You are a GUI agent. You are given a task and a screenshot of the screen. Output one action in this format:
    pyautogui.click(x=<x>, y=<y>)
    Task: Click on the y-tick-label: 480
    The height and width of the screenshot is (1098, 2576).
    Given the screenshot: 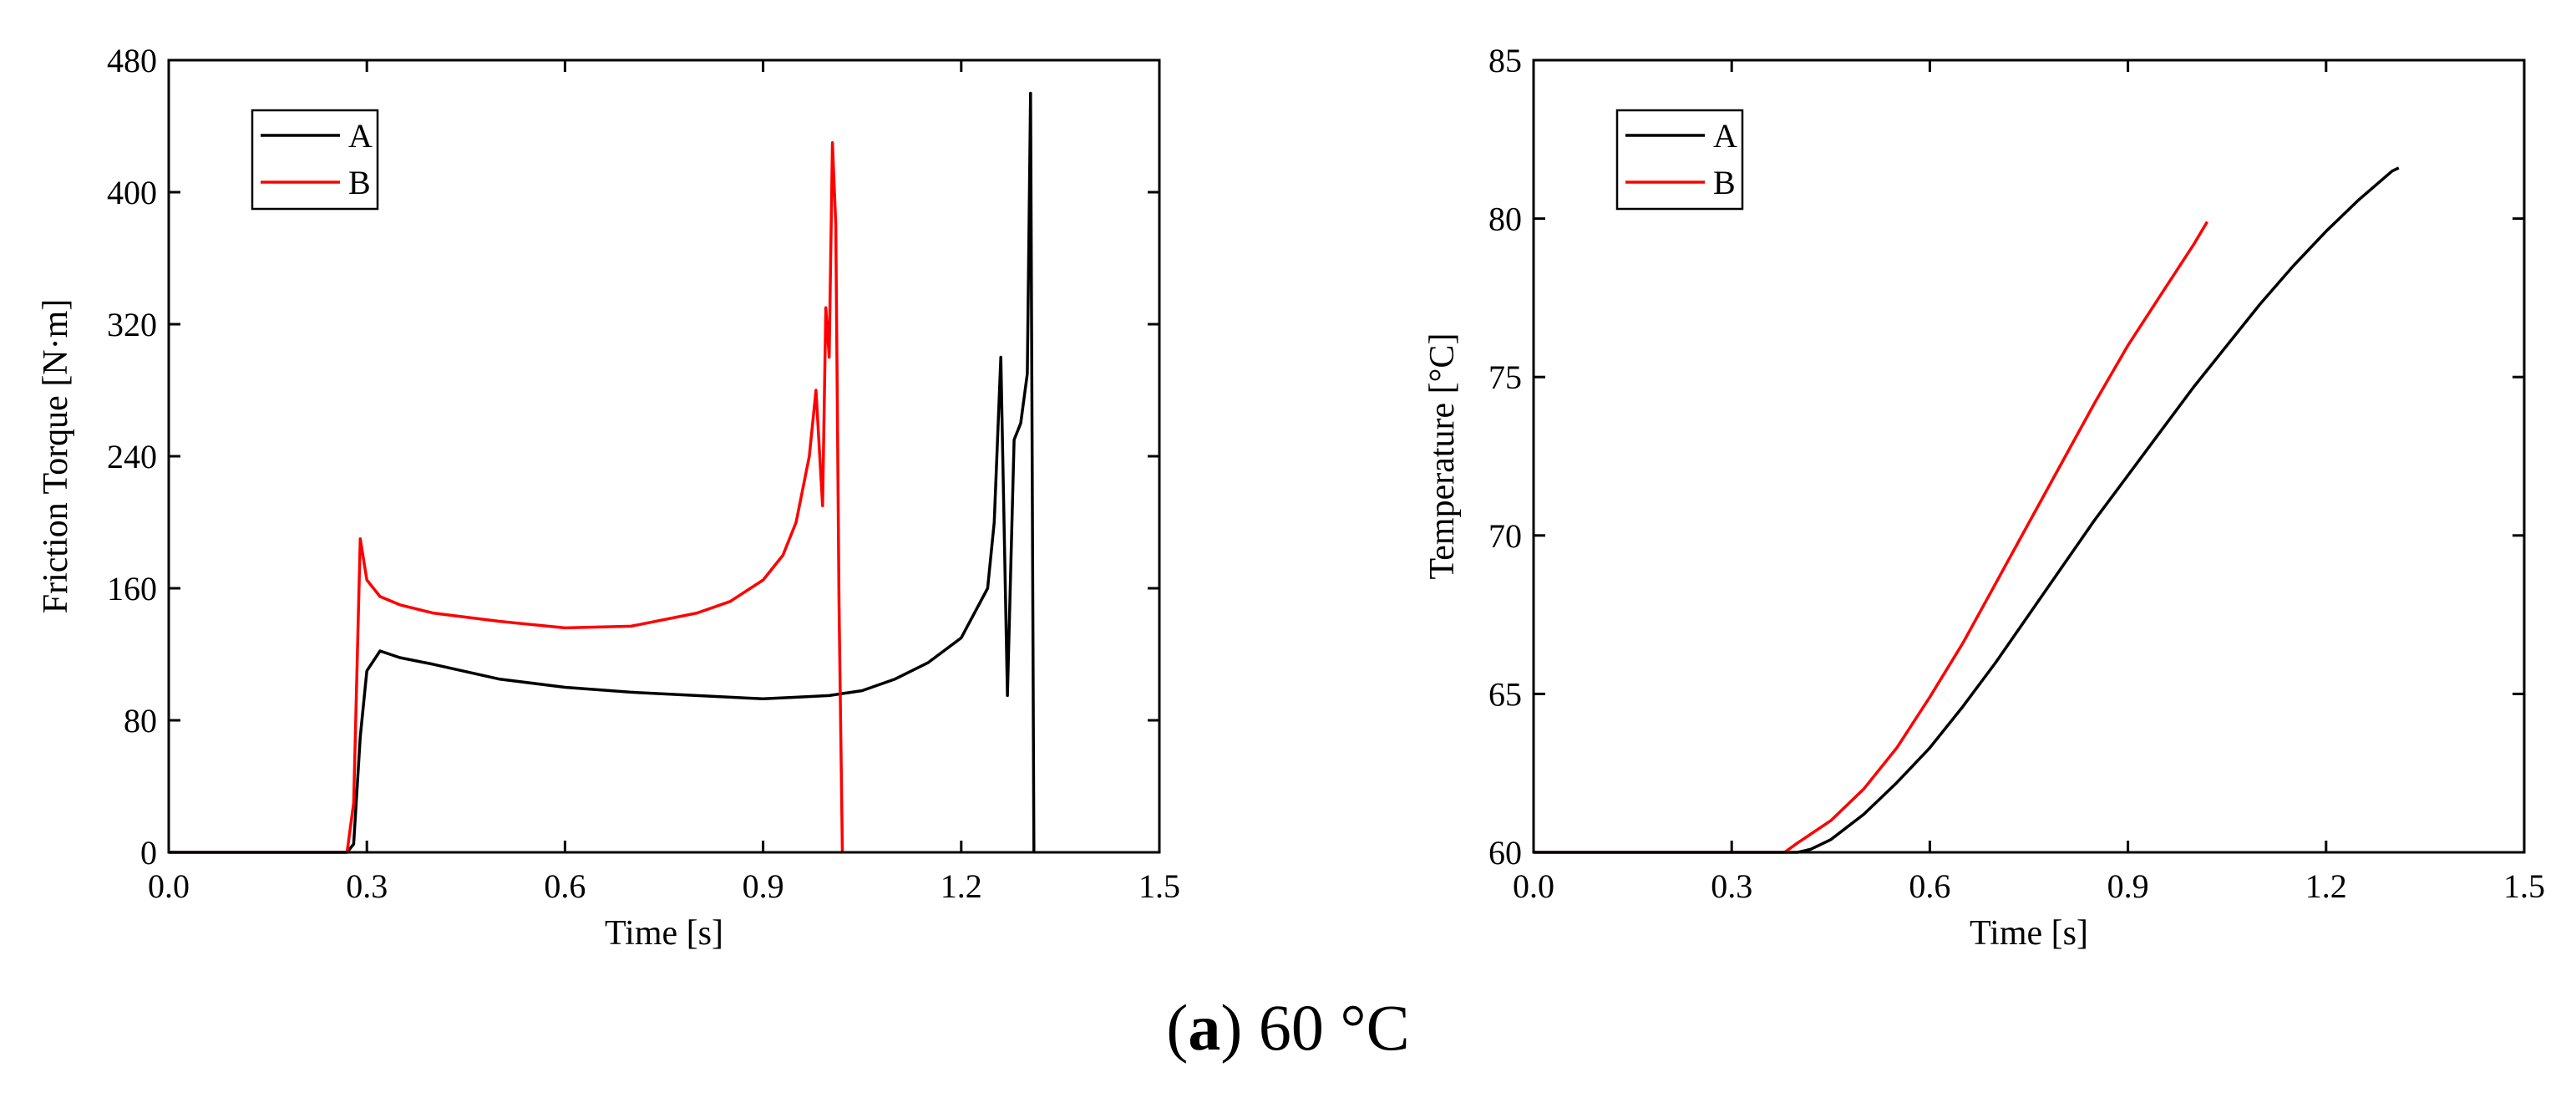 What is the action you would take?
    pyautogui.click(x=132, y=60)
    